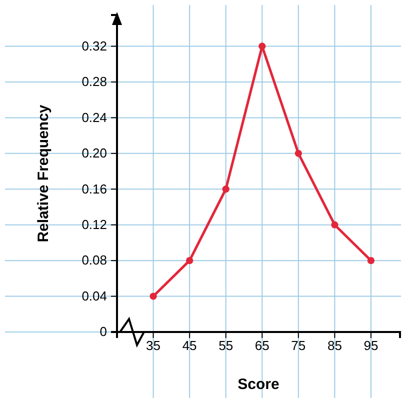 The width and height of the screenshot is (406, 402). Describe the element at coordinates (371, 346) in the screenshot. I see `x-tick-label: 95` at that location.